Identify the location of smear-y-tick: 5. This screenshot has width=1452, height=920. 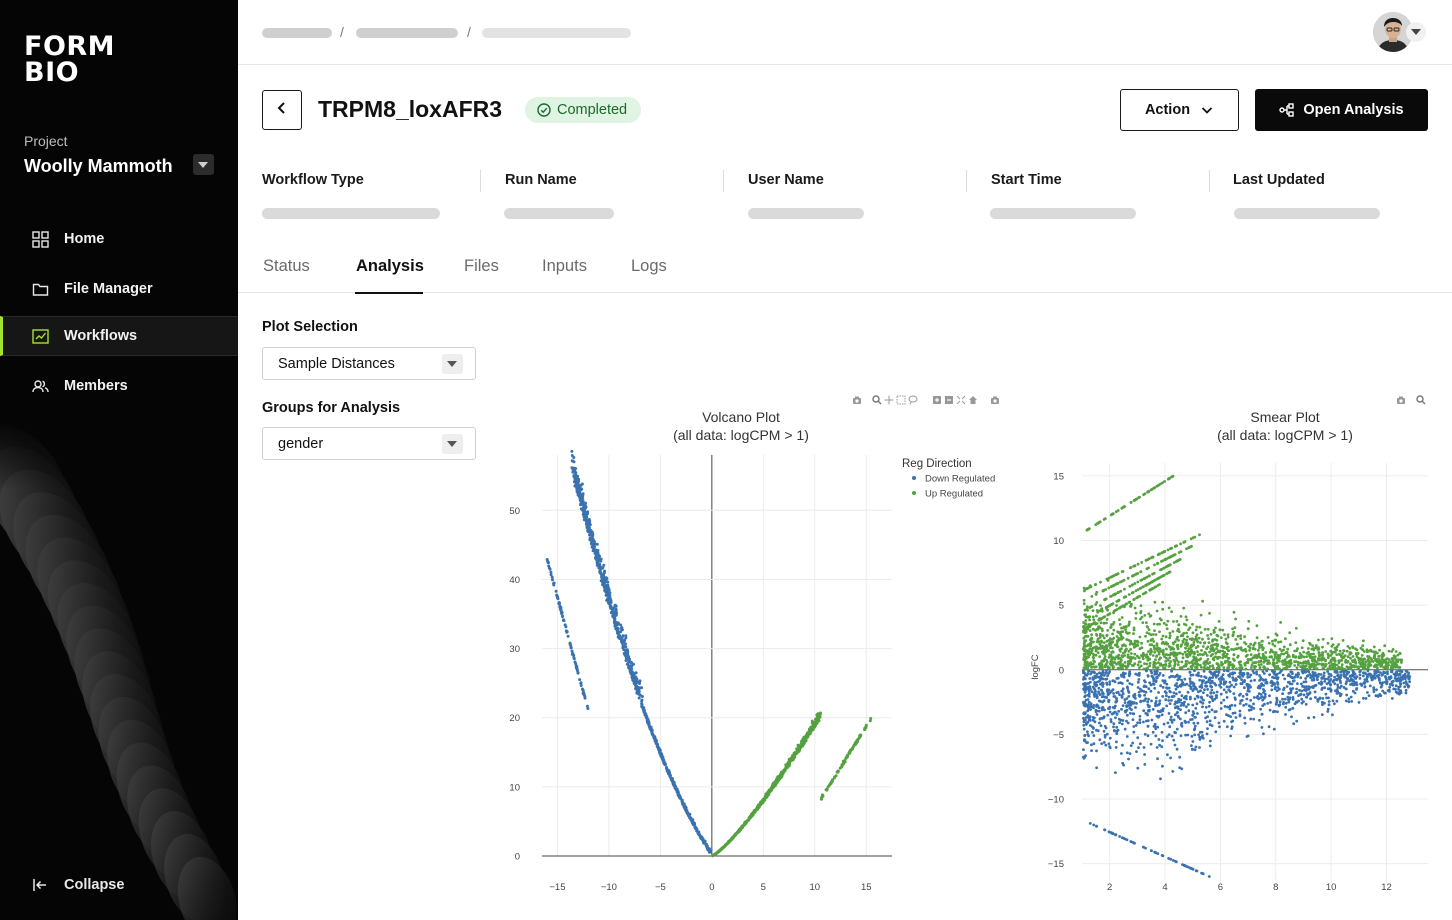
(1061, 606).